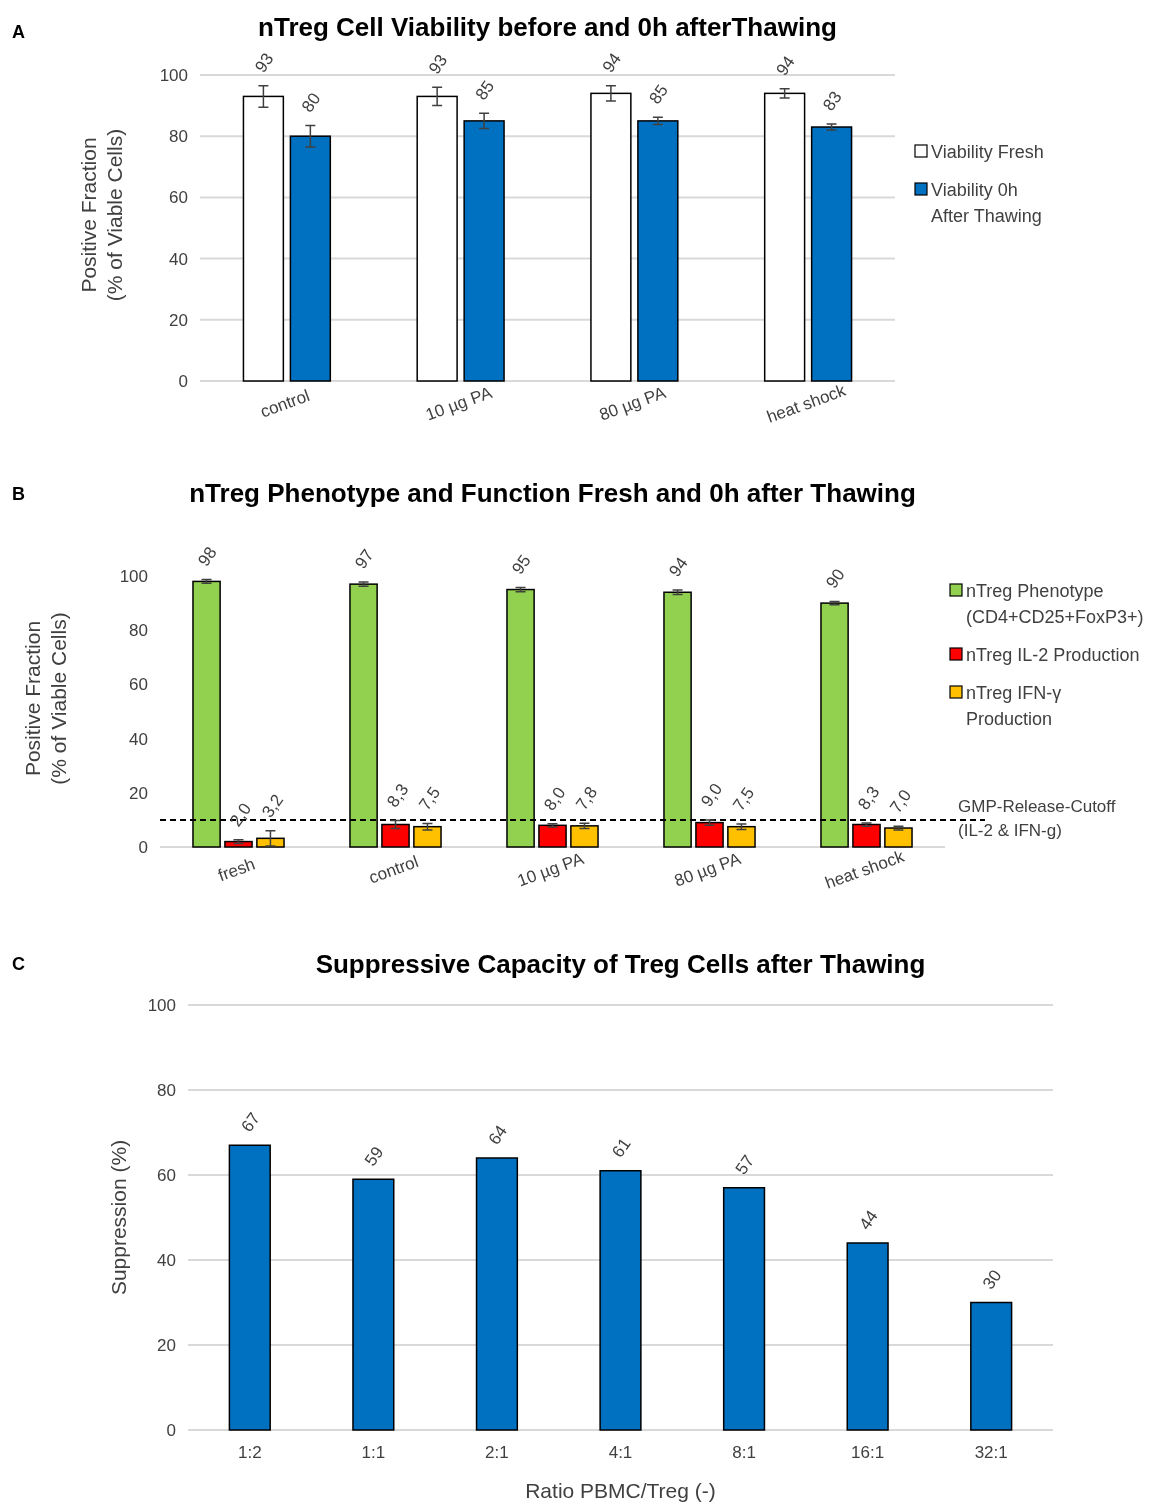 Image resolution: width=1151 pixels, height=1504 pixels. Describe the element at coordinates (991, 1452) in the screenshot. I see `x-tick-label: 32:1` at that location.